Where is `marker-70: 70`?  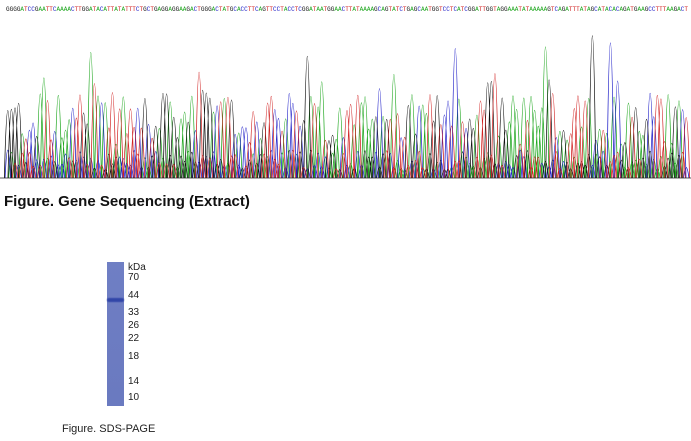
marker-70: 70 is located at coordinates (134, 277).